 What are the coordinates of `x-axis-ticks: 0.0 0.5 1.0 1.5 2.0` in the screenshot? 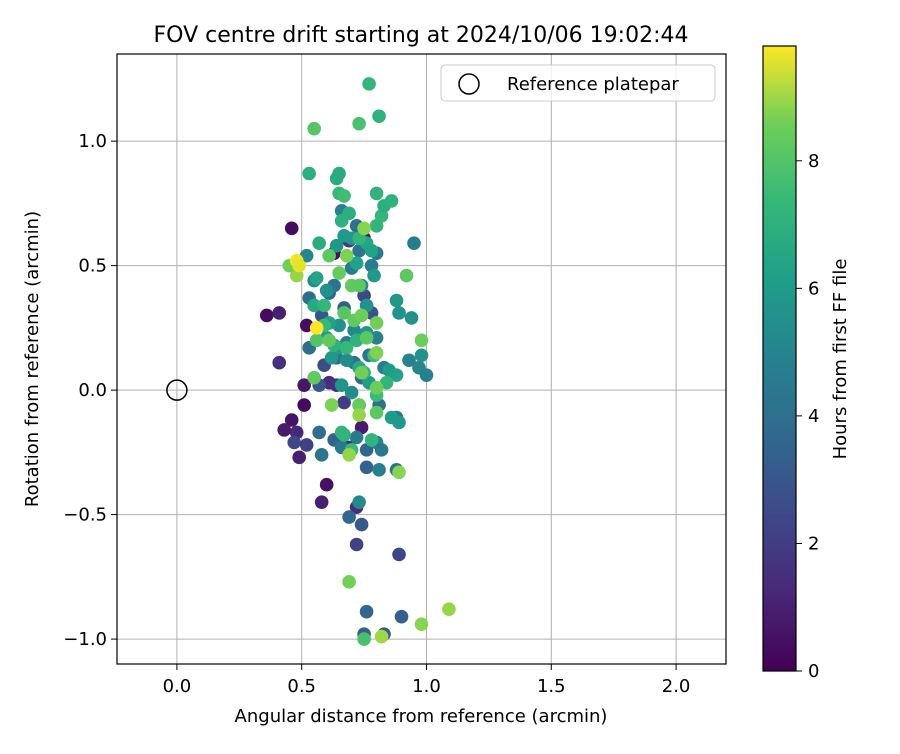 It's located at (426, 680).